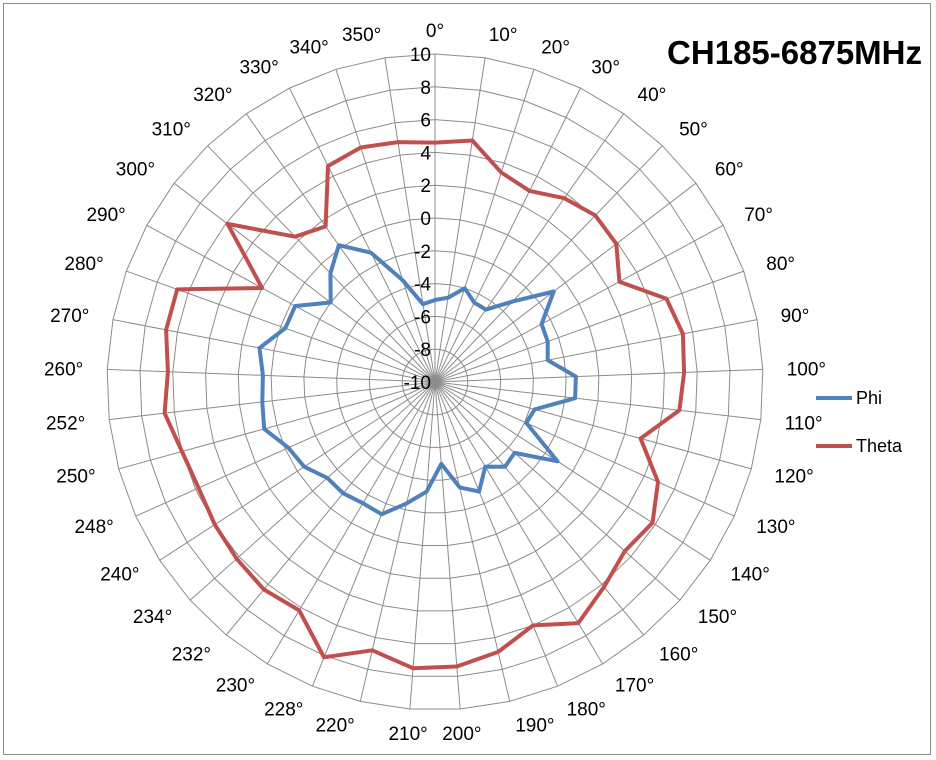 Image resolution: width=936 pixels, height=760 pixels. I want to click on angle-label: 240°, so click(119, 574).